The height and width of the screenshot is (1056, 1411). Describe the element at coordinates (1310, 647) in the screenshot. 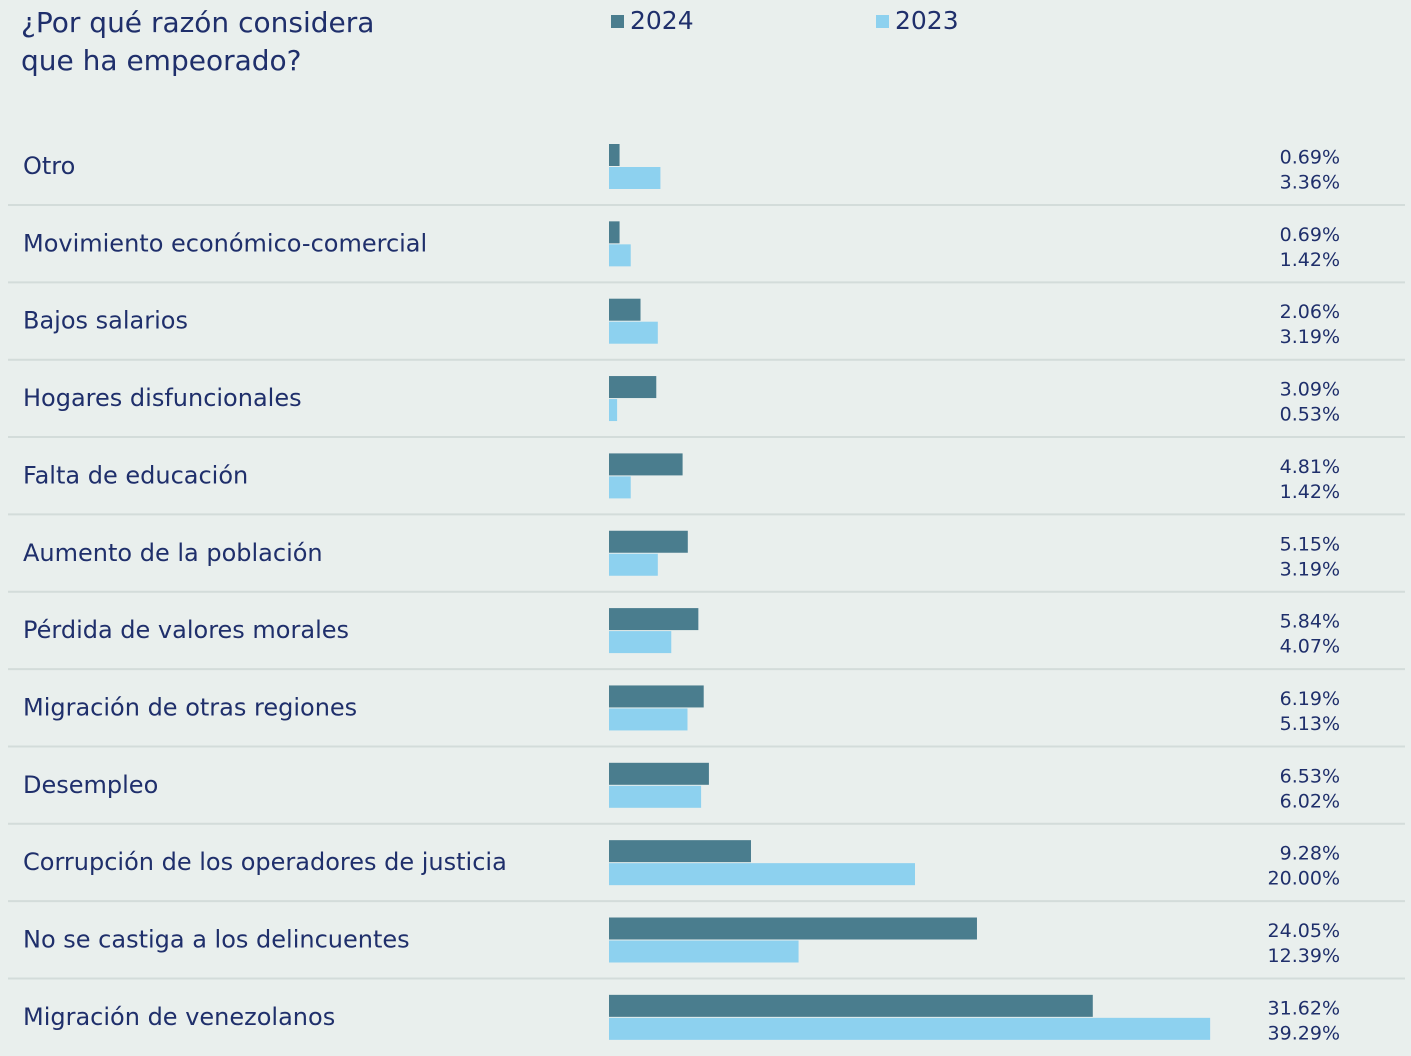

I see `value-label: 4.07%` at that location.